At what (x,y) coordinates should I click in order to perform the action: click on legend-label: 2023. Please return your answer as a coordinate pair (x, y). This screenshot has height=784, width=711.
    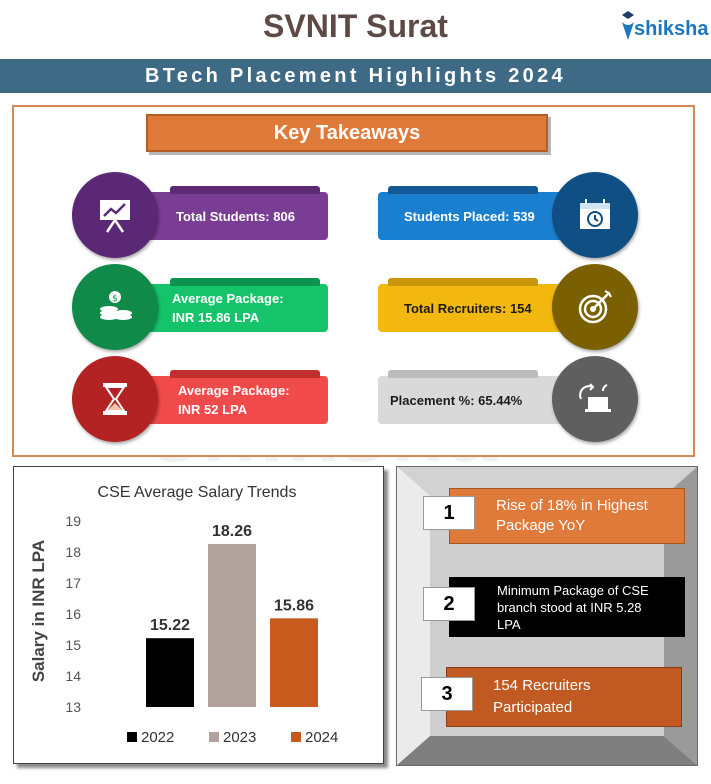
    Looking at the image, I should click on (239, 737).